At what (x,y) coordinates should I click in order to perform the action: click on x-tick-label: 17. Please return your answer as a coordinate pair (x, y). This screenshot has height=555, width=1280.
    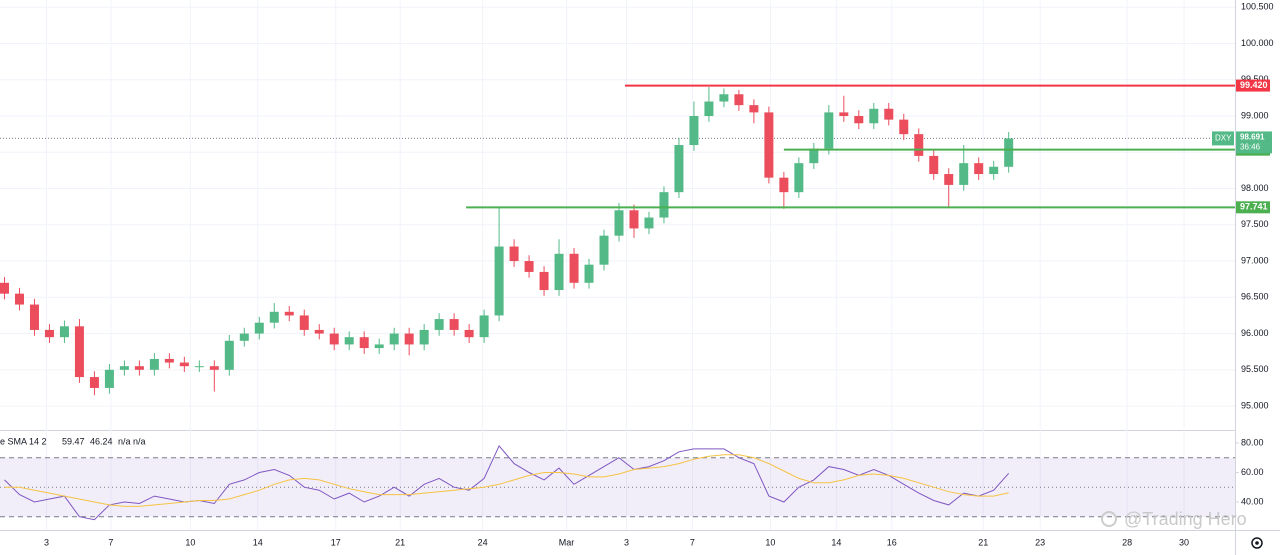
    Looking at the image, I should click on (336, 542).